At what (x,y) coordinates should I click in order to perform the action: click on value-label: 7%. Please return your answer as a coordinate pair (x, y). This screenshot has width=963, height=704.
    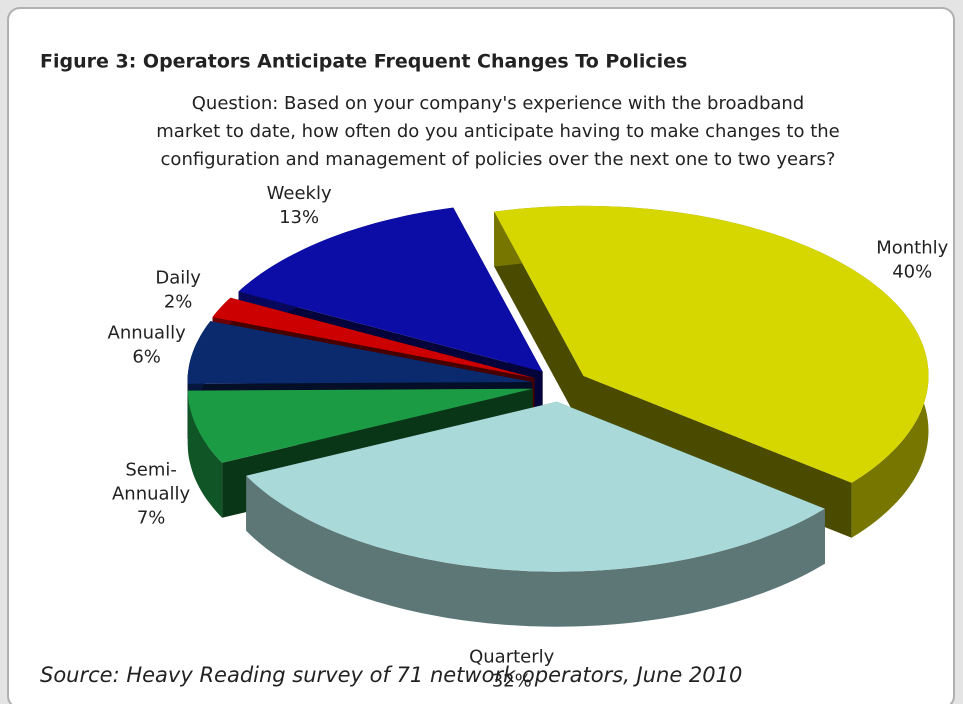
    Looking at the image, I should click on (151, 518).